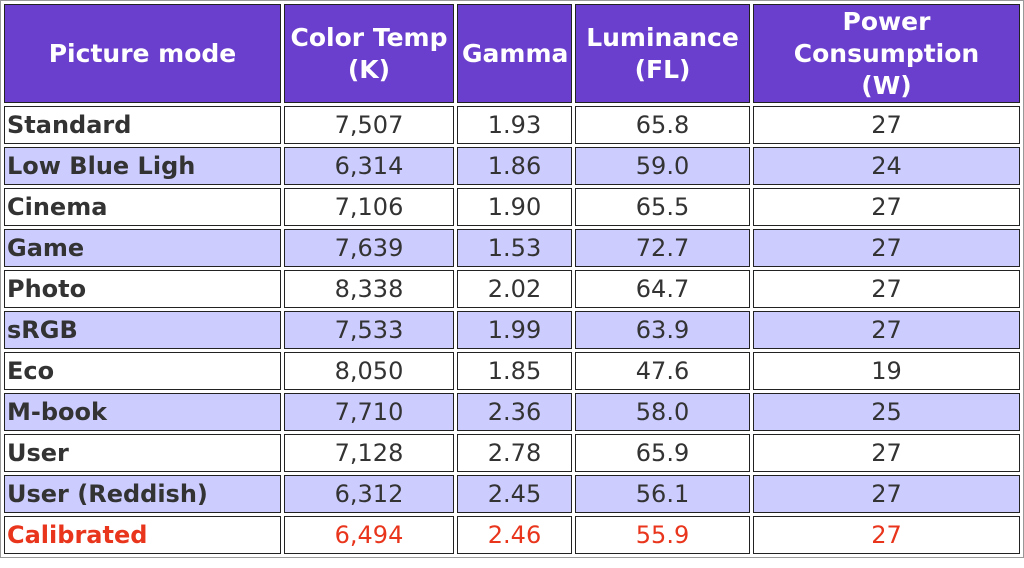 This screenshot has height=568, width=1024. I want to click on row-label: Low Blue Ligh, so click(142, 166).